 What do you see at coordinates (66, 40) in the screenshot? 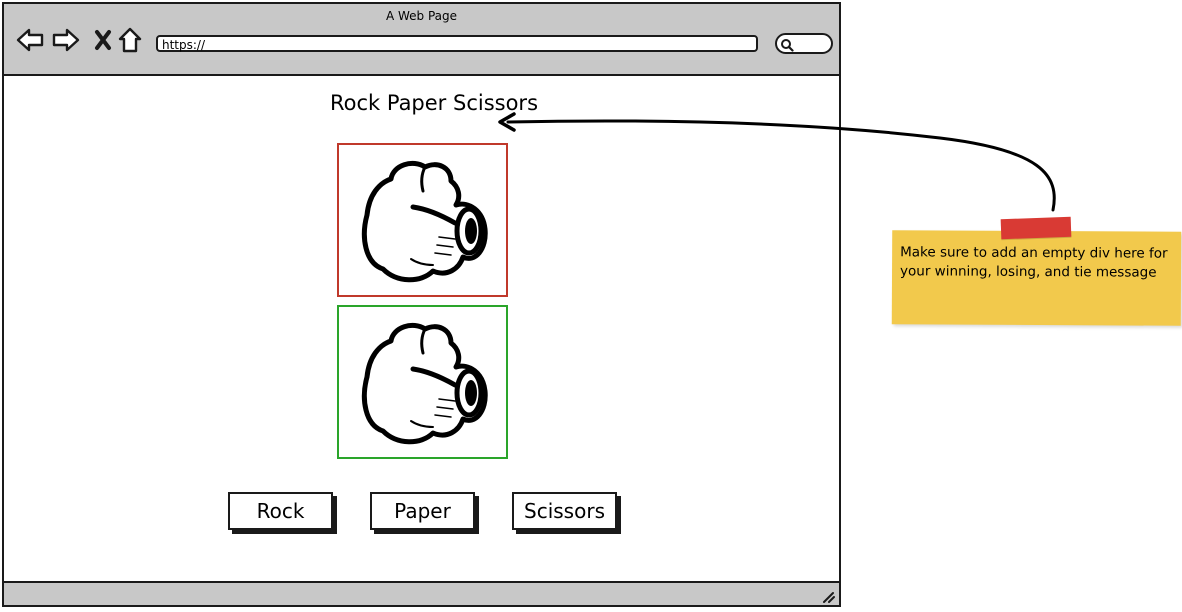
I see `forward-arrow-icon` at bounding box center [66, 40].